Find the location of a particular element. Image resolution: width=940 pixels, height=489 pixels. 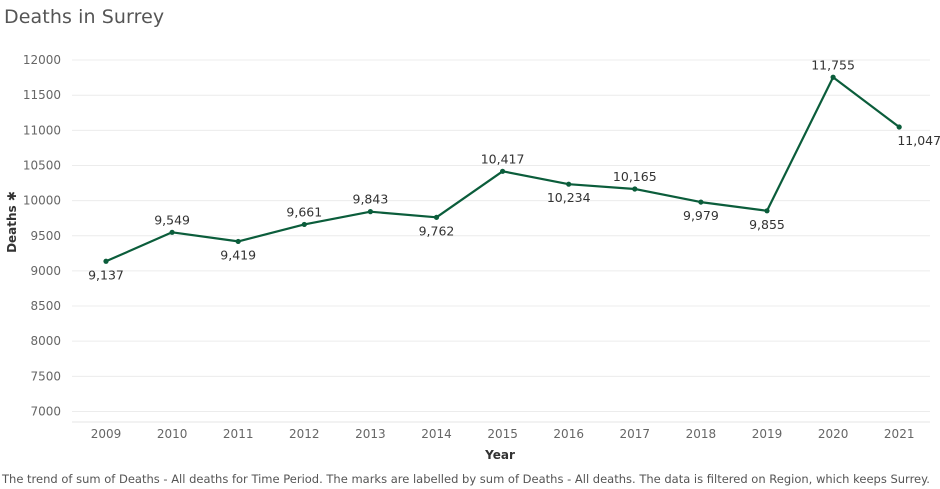

y-tick-label: 8000 is located at coordinates (45, 341).